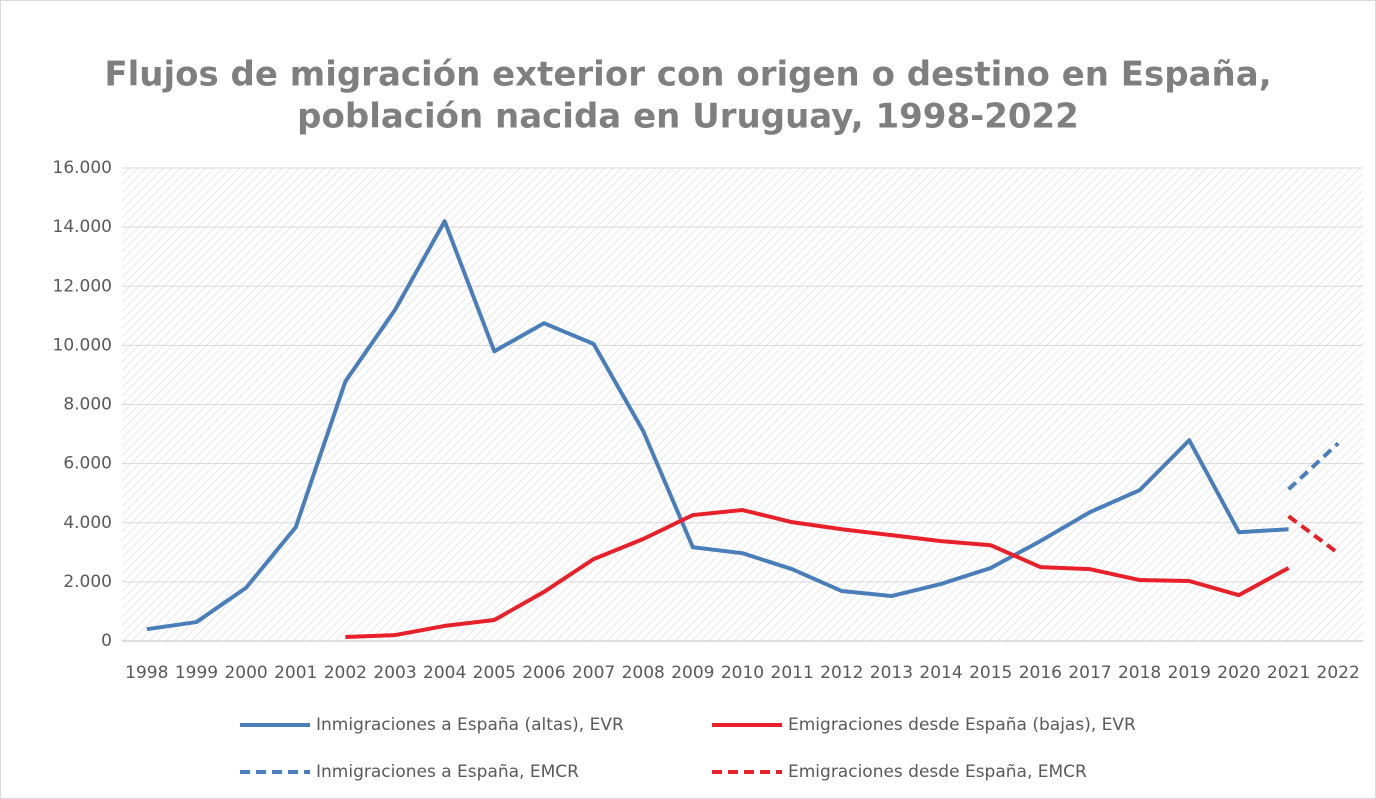 Image resolution: width=1376 pixels, height=799 pixels. Describe the element at coordinates (146, 673) in the screenshot. I see `x-tick-label: 1998` at that location.